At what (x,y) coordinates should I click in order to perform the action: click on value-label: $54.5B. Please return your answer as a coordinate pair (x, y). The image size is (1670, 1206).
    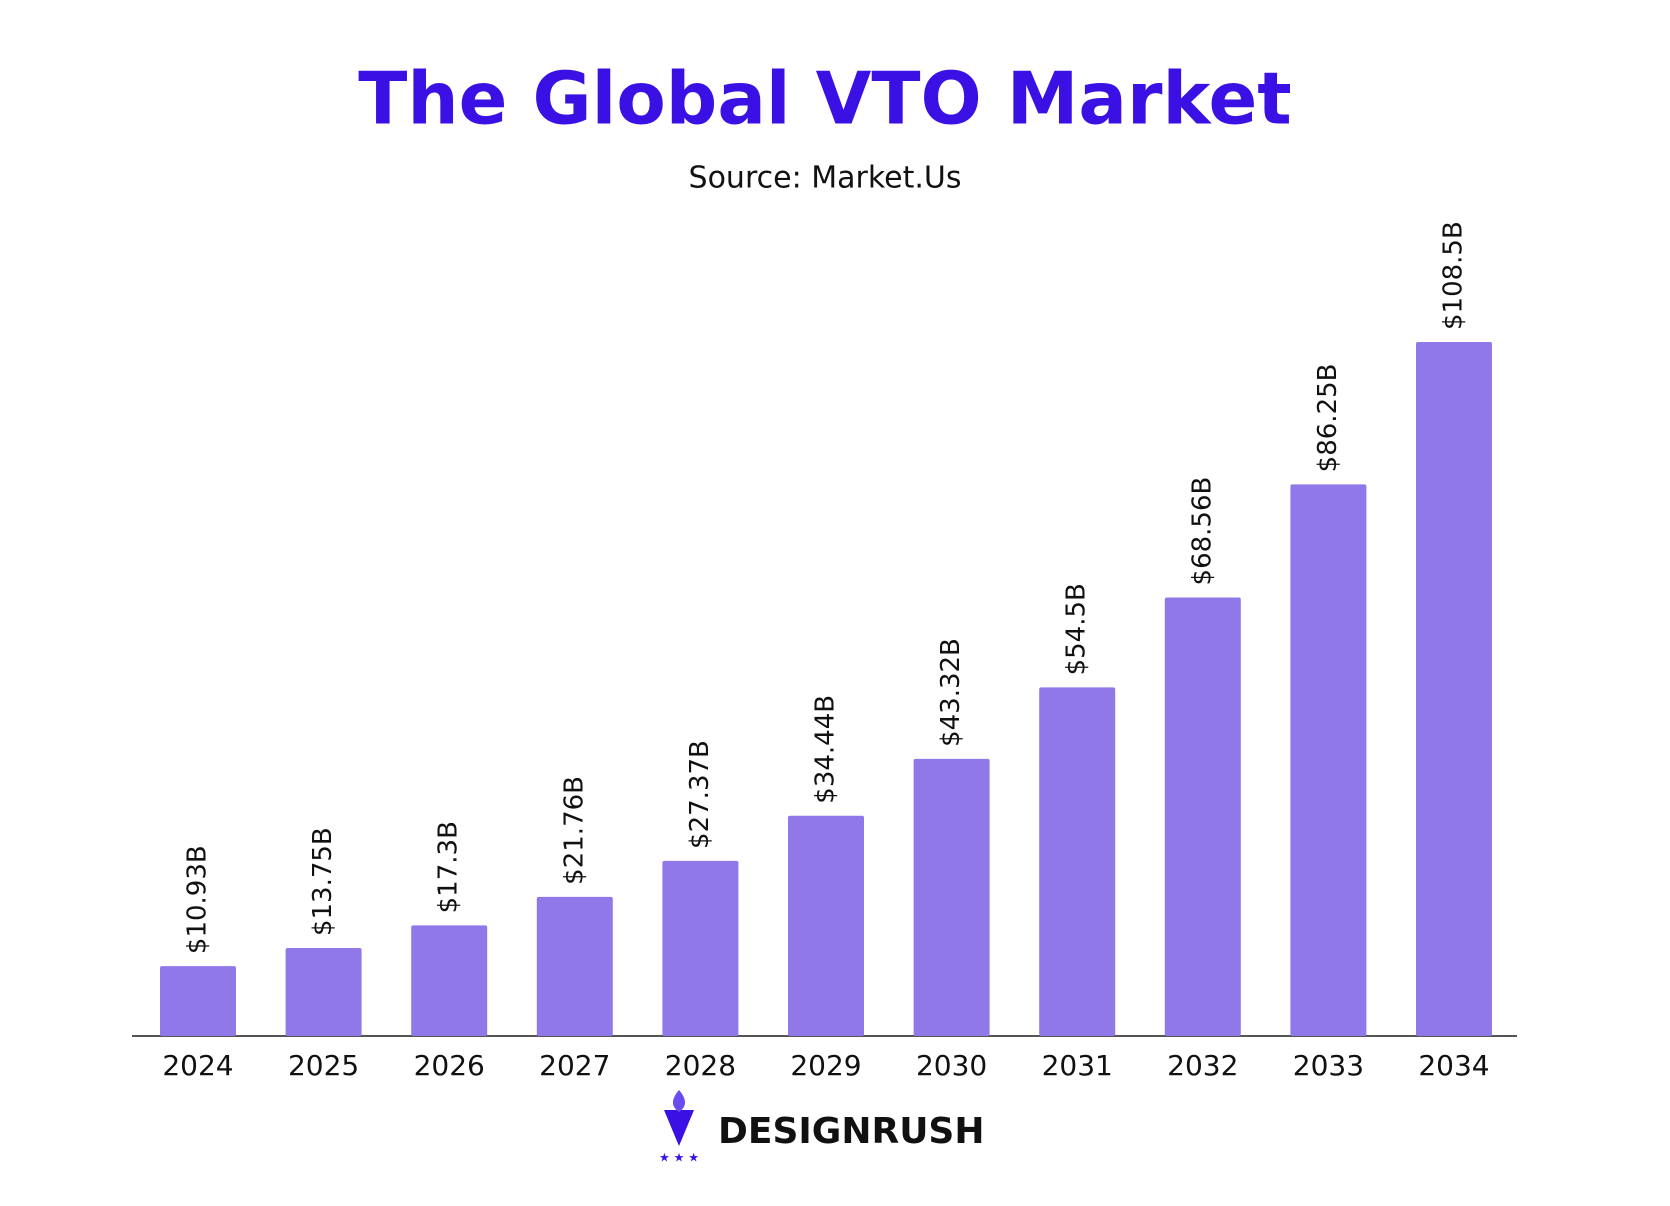
    Looking at the image, I should click on (1077, 629).